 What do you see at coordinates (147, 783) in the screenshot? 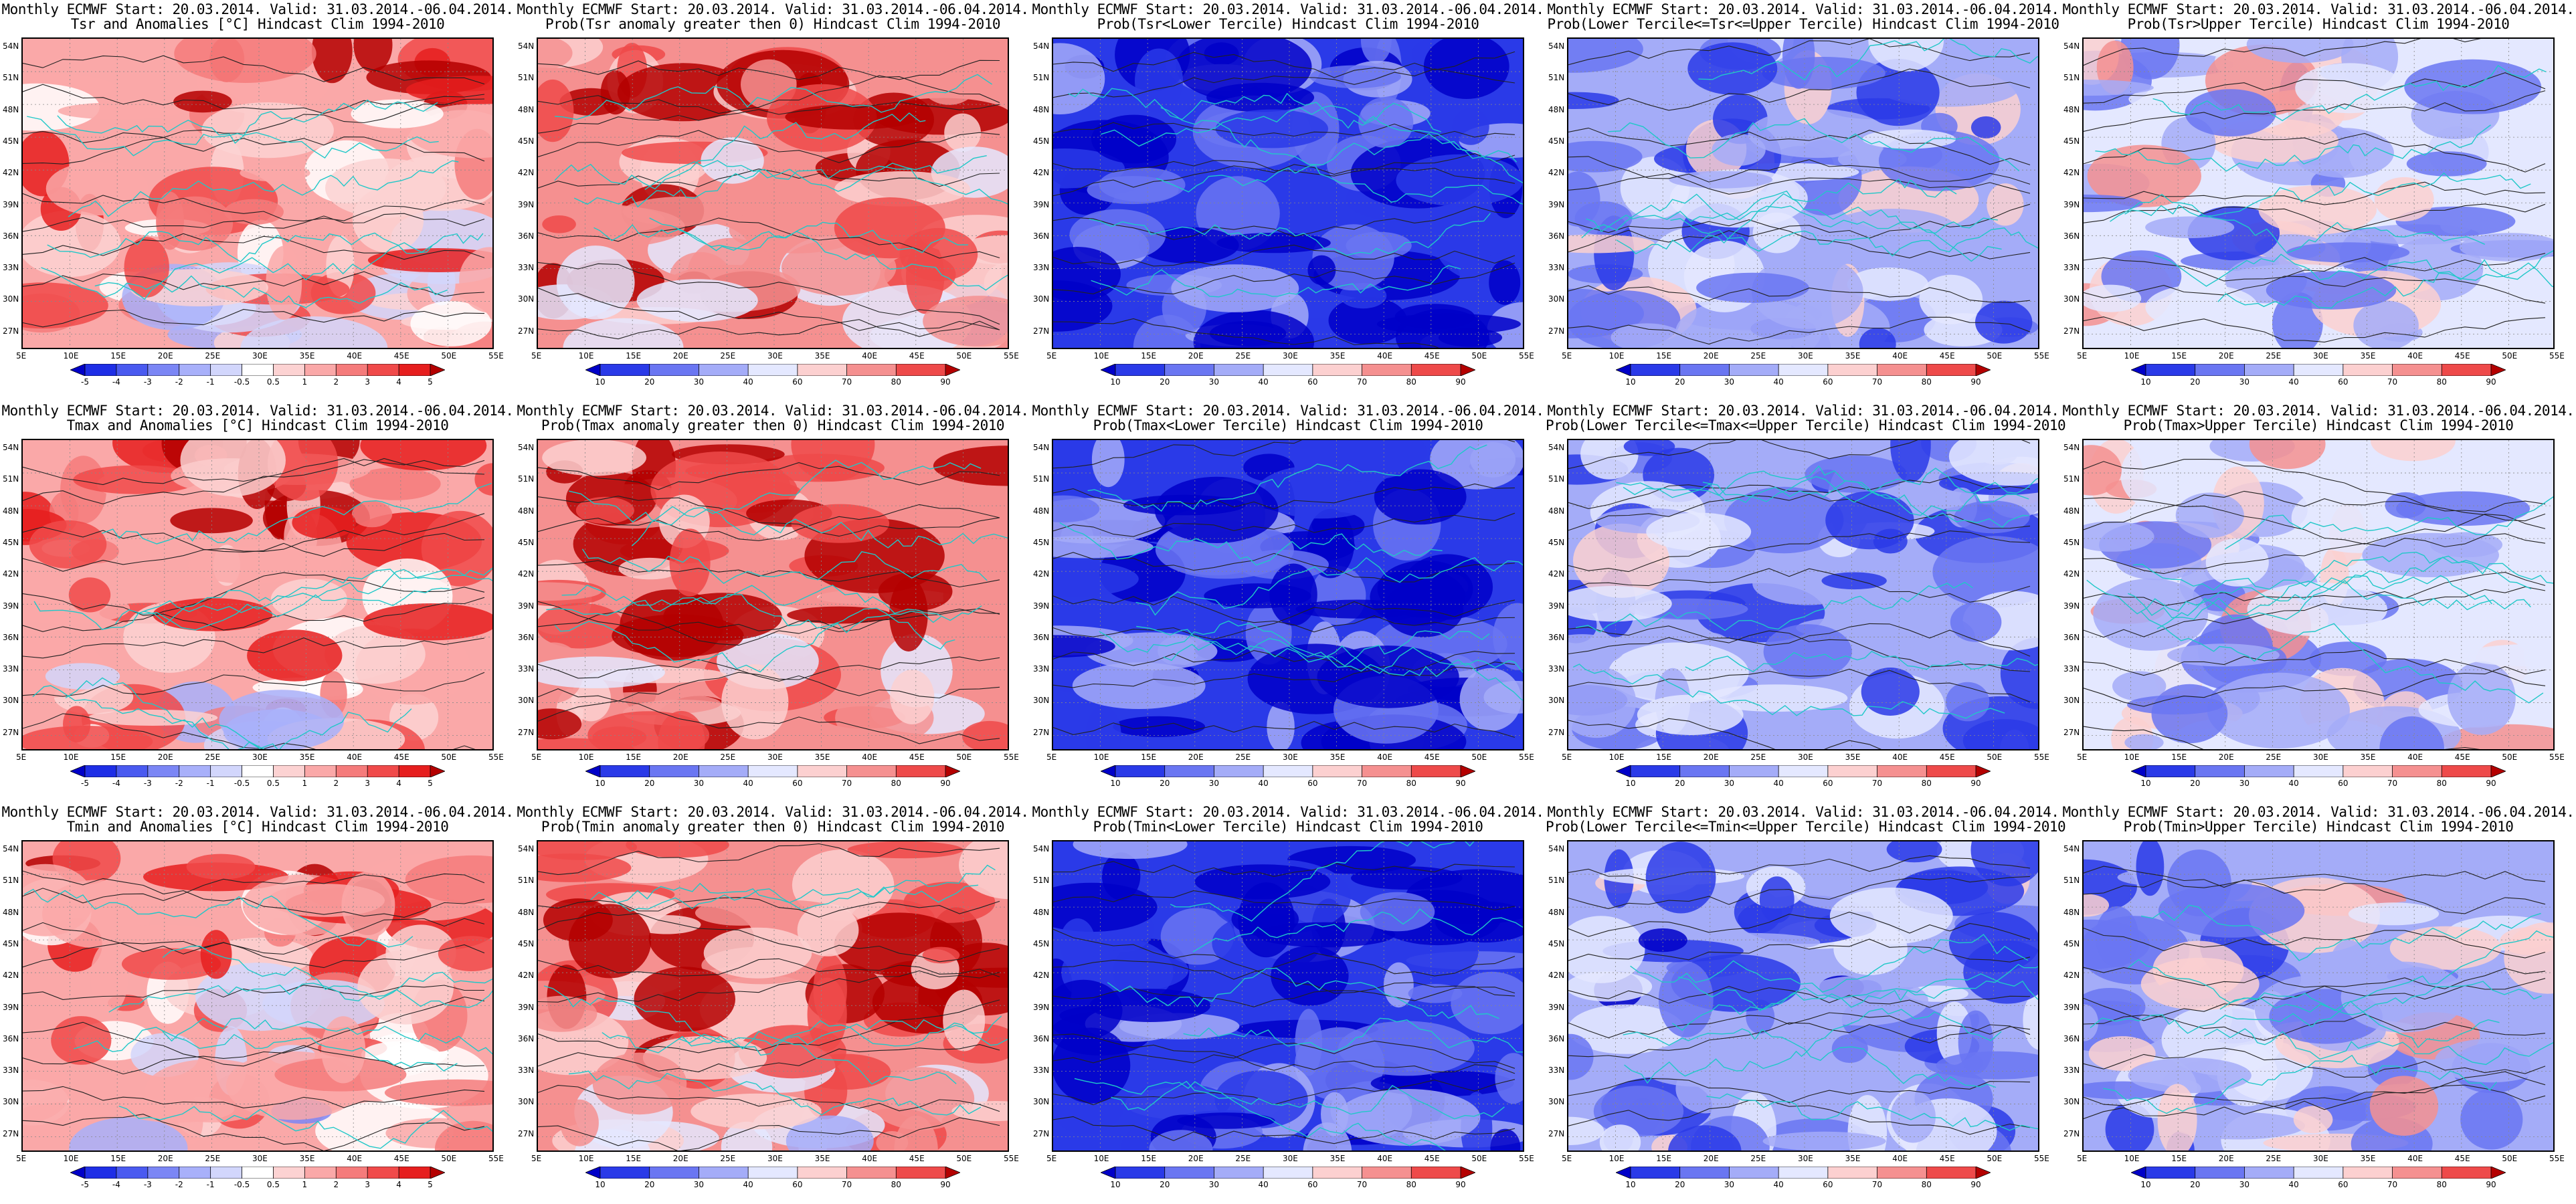
I see `colorbar-label: -3` at bounding box center [147, 783].